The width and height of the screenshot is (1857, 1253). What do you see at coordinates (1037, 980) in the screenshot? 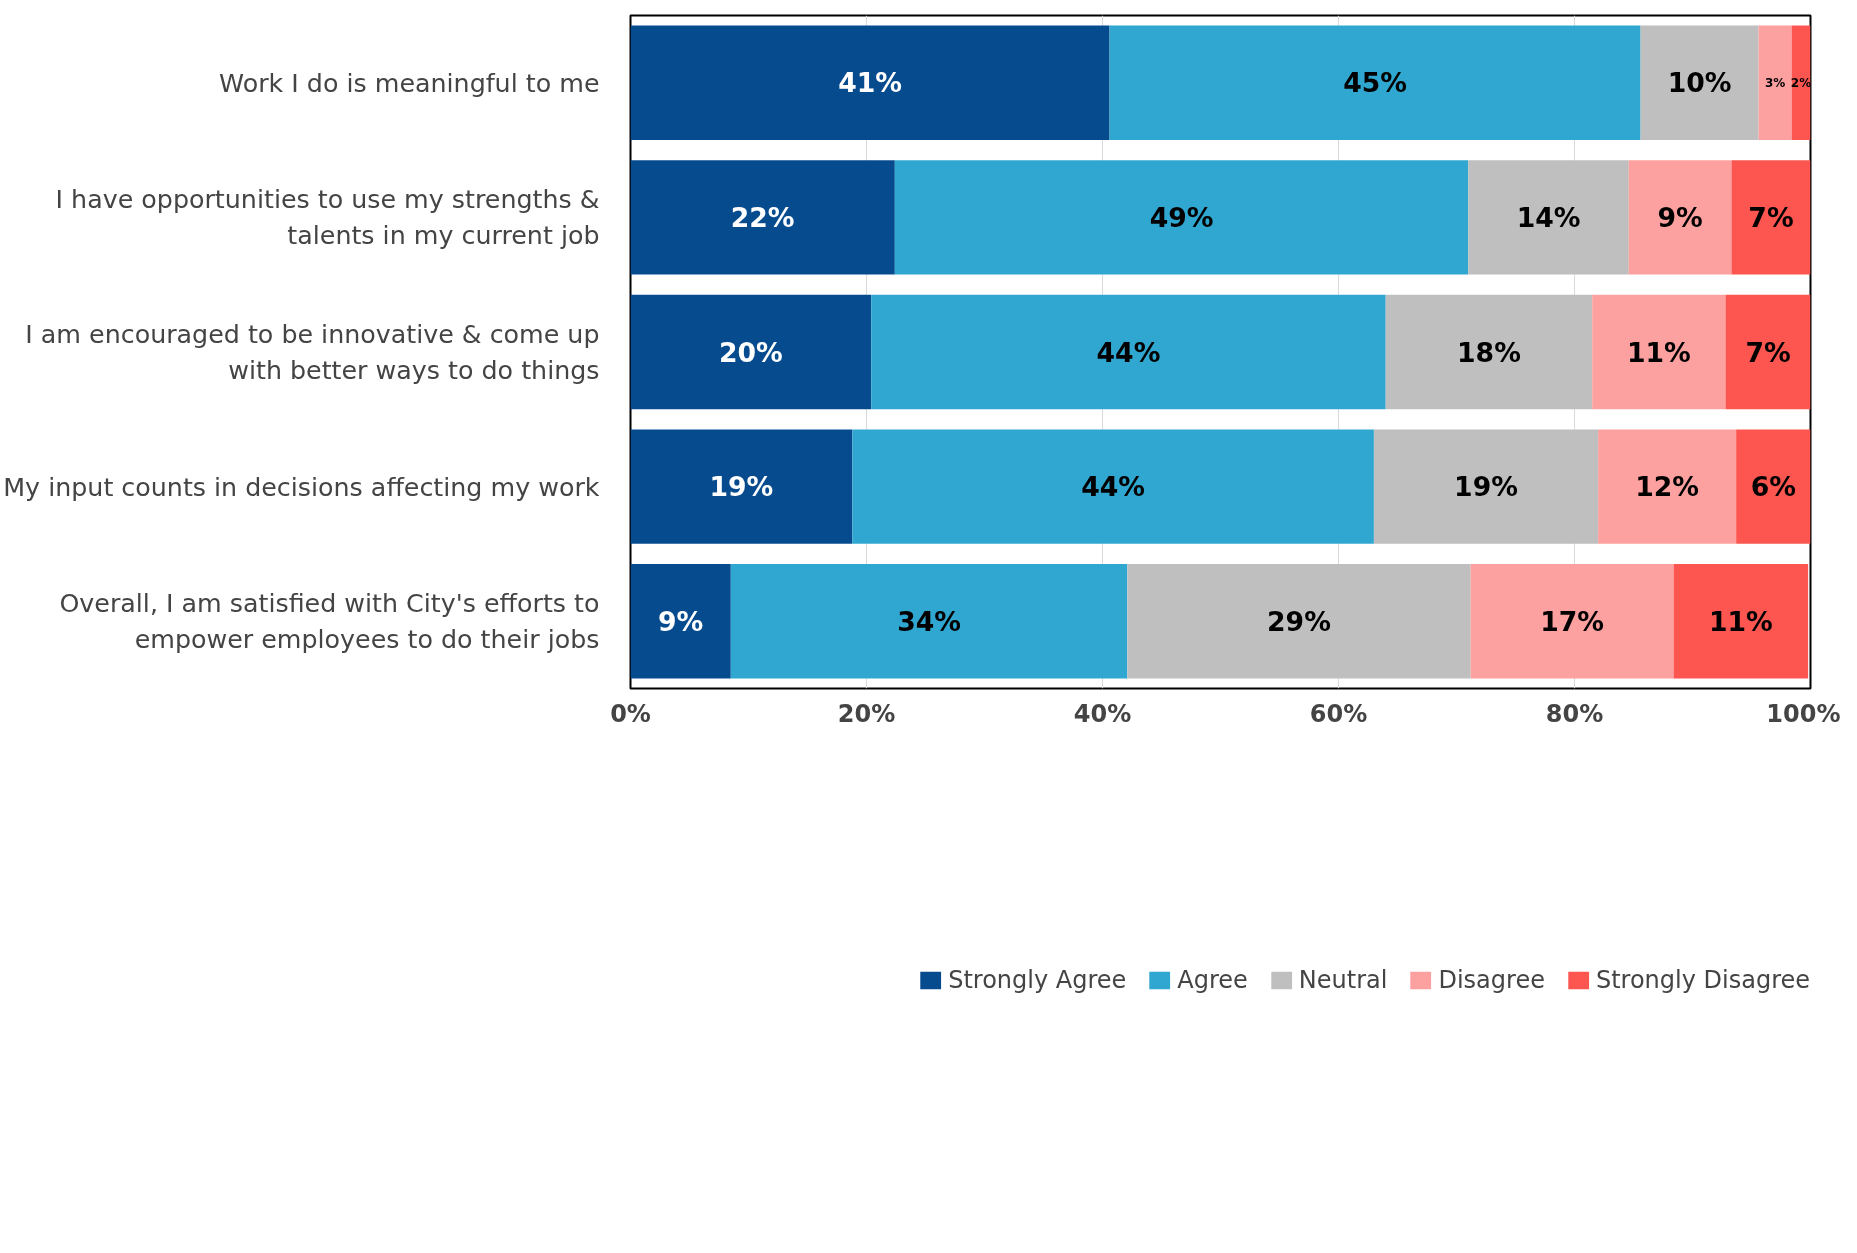
I see `legend-label: Strongly Agree` at bounding box center [1037, 980].